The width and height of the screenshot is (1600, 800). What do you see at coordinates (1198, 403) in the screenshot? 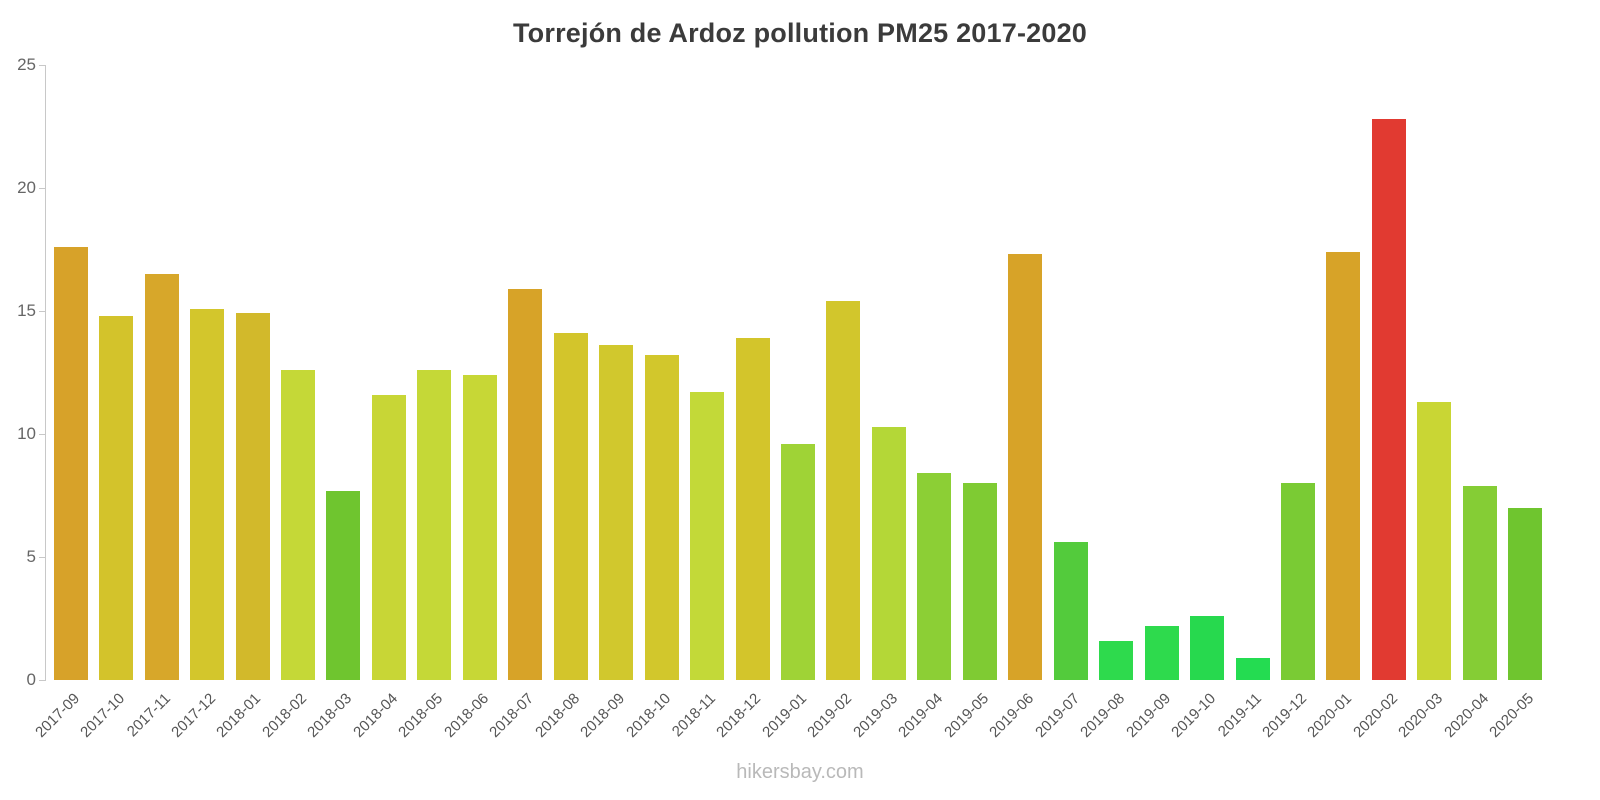
I see `bar-slot: 2019-10` at bounding box center [1198, 403].